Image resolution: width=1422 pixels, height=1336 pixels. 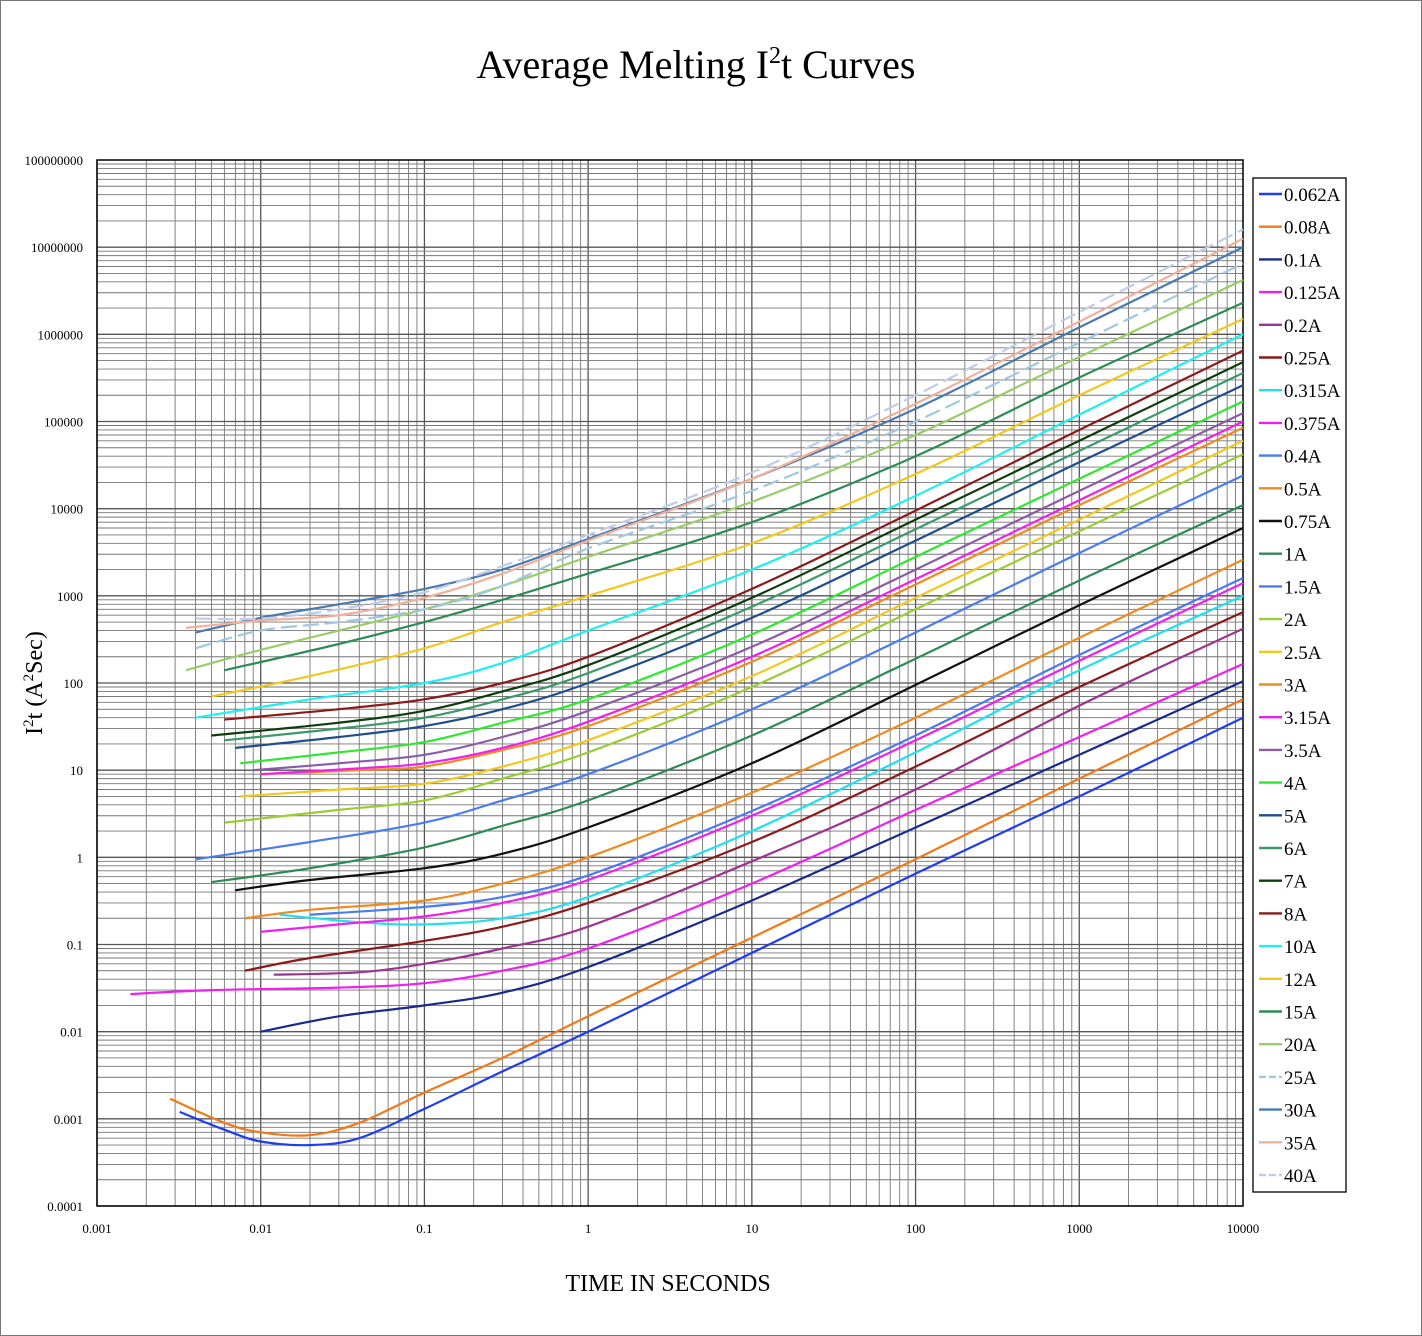 What do you see at coordinates (54, 160) in the screenshot?
I see `y-tick-label: 100000000` at bounding box center [54, 160].